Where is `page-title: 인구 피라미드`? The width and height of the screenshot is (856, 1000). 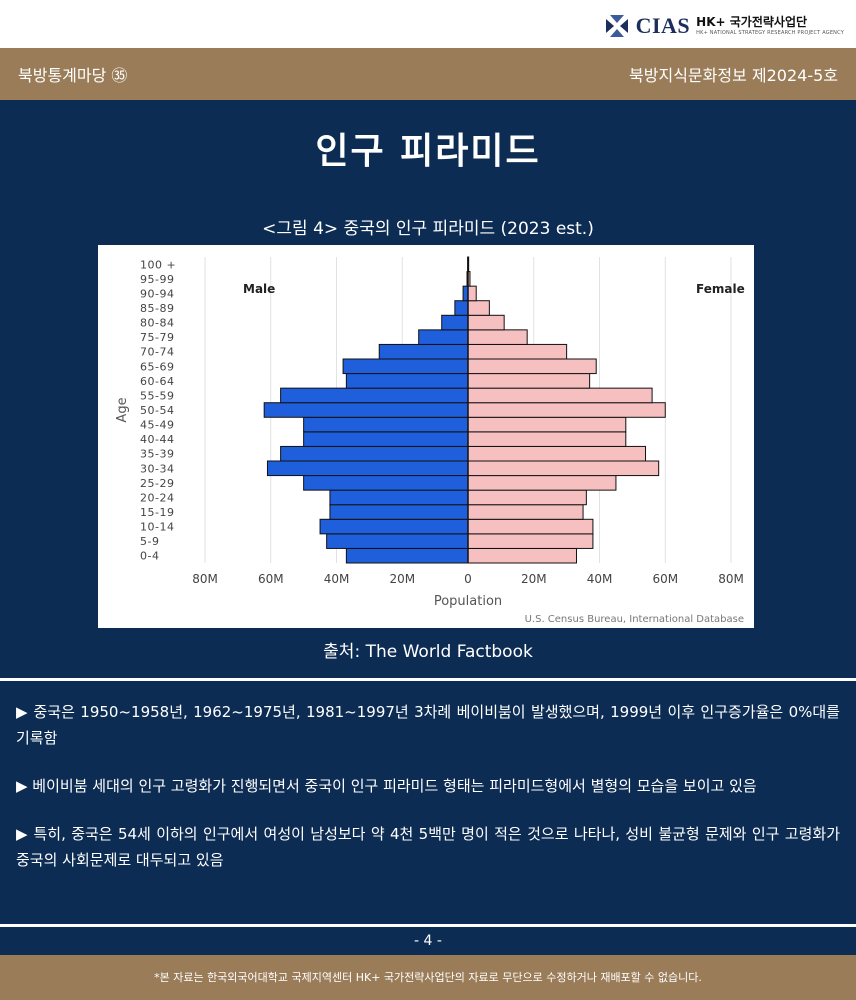 page-title: 인구 피라미드 is located at coordinates (428, 151).